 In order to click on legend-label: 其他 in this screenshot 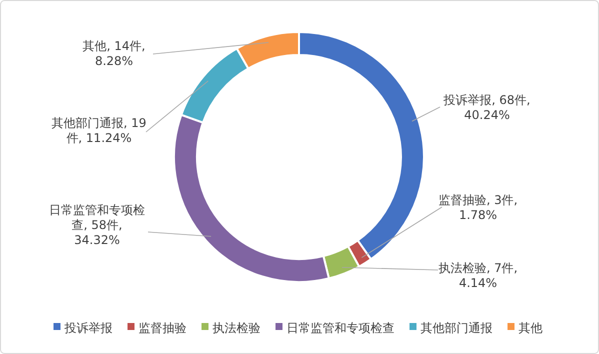, I will do `click(530, 328)`.